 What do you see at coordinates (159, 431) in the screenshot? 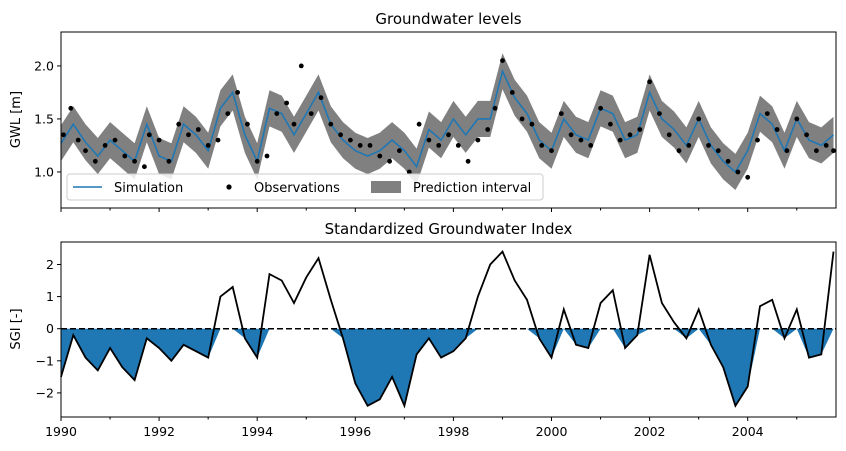
I see `x-tick-label: 1992` at bounding box center [159, 431].